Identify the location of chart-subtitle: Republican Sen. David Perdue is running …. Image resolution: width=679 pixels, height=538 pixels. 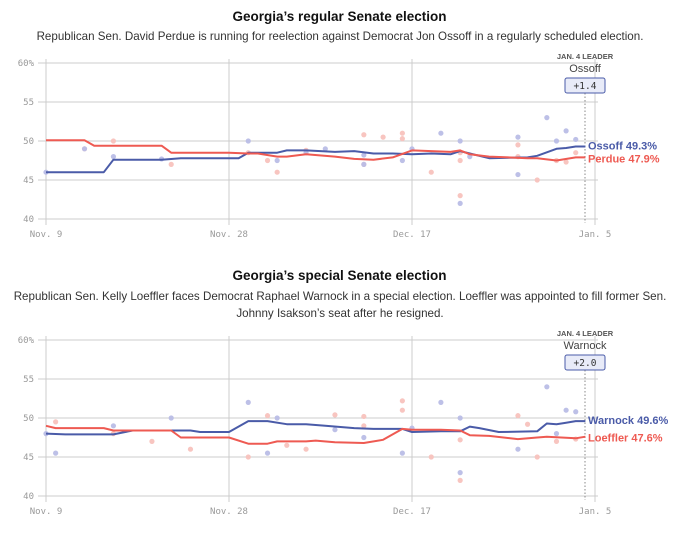
(340, 36).